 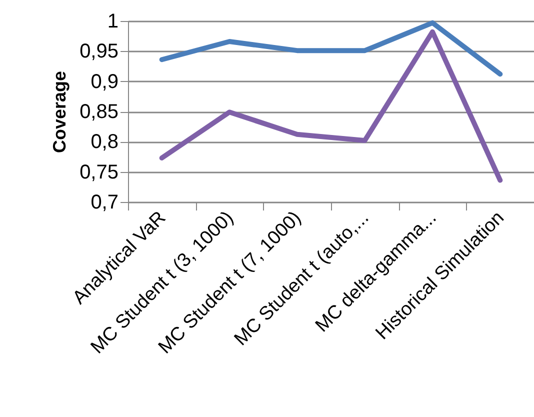 What do you see at coordinates (104, 142) in the screenshot?
I see `y-tick-label: 0,8` at bounding box center [104, 142].